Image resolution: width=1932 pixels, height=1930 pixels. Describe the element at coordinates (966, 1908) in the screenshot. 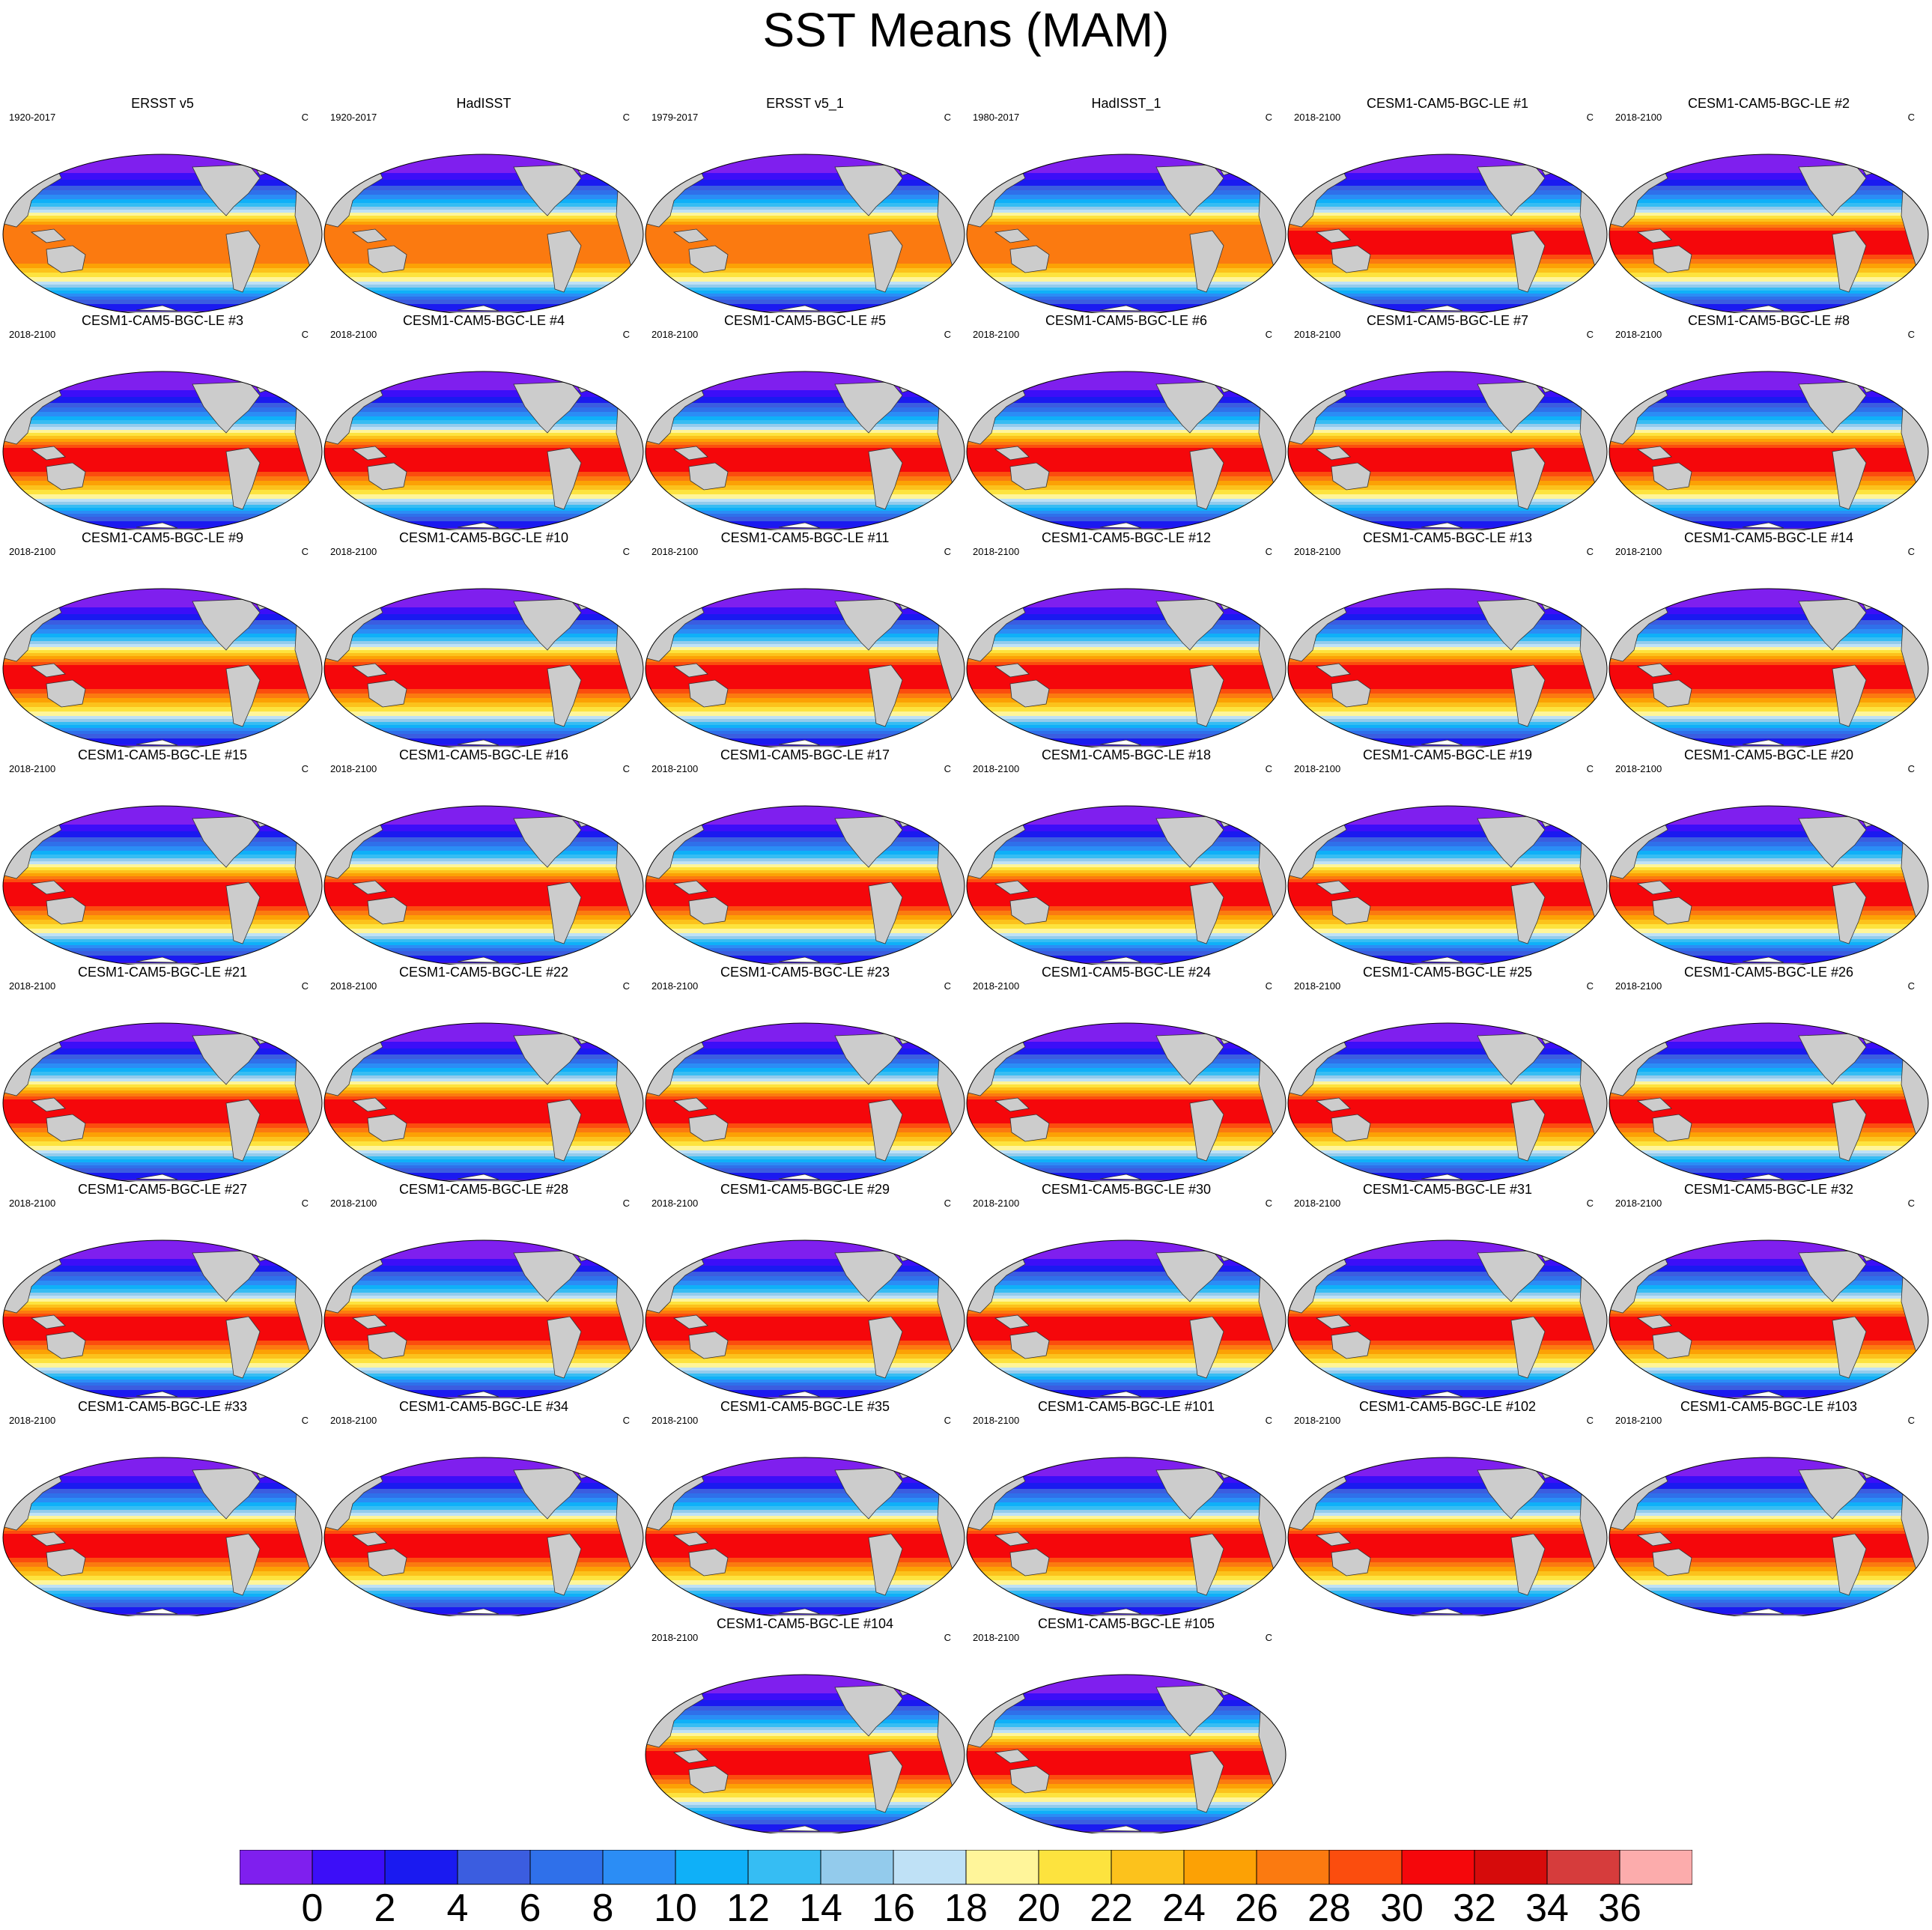

I see `colorbar-tick-label: 18` at that location.